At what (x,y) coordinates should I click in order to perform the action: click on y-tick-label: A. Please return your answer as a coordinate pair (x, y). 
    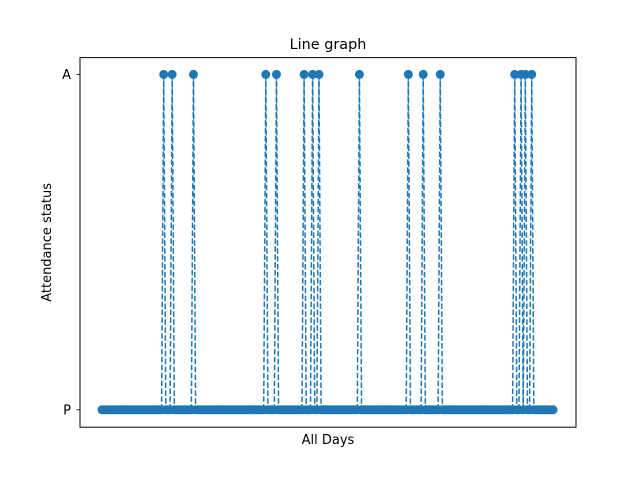
    Looking at the image, I should click on (66, 75).